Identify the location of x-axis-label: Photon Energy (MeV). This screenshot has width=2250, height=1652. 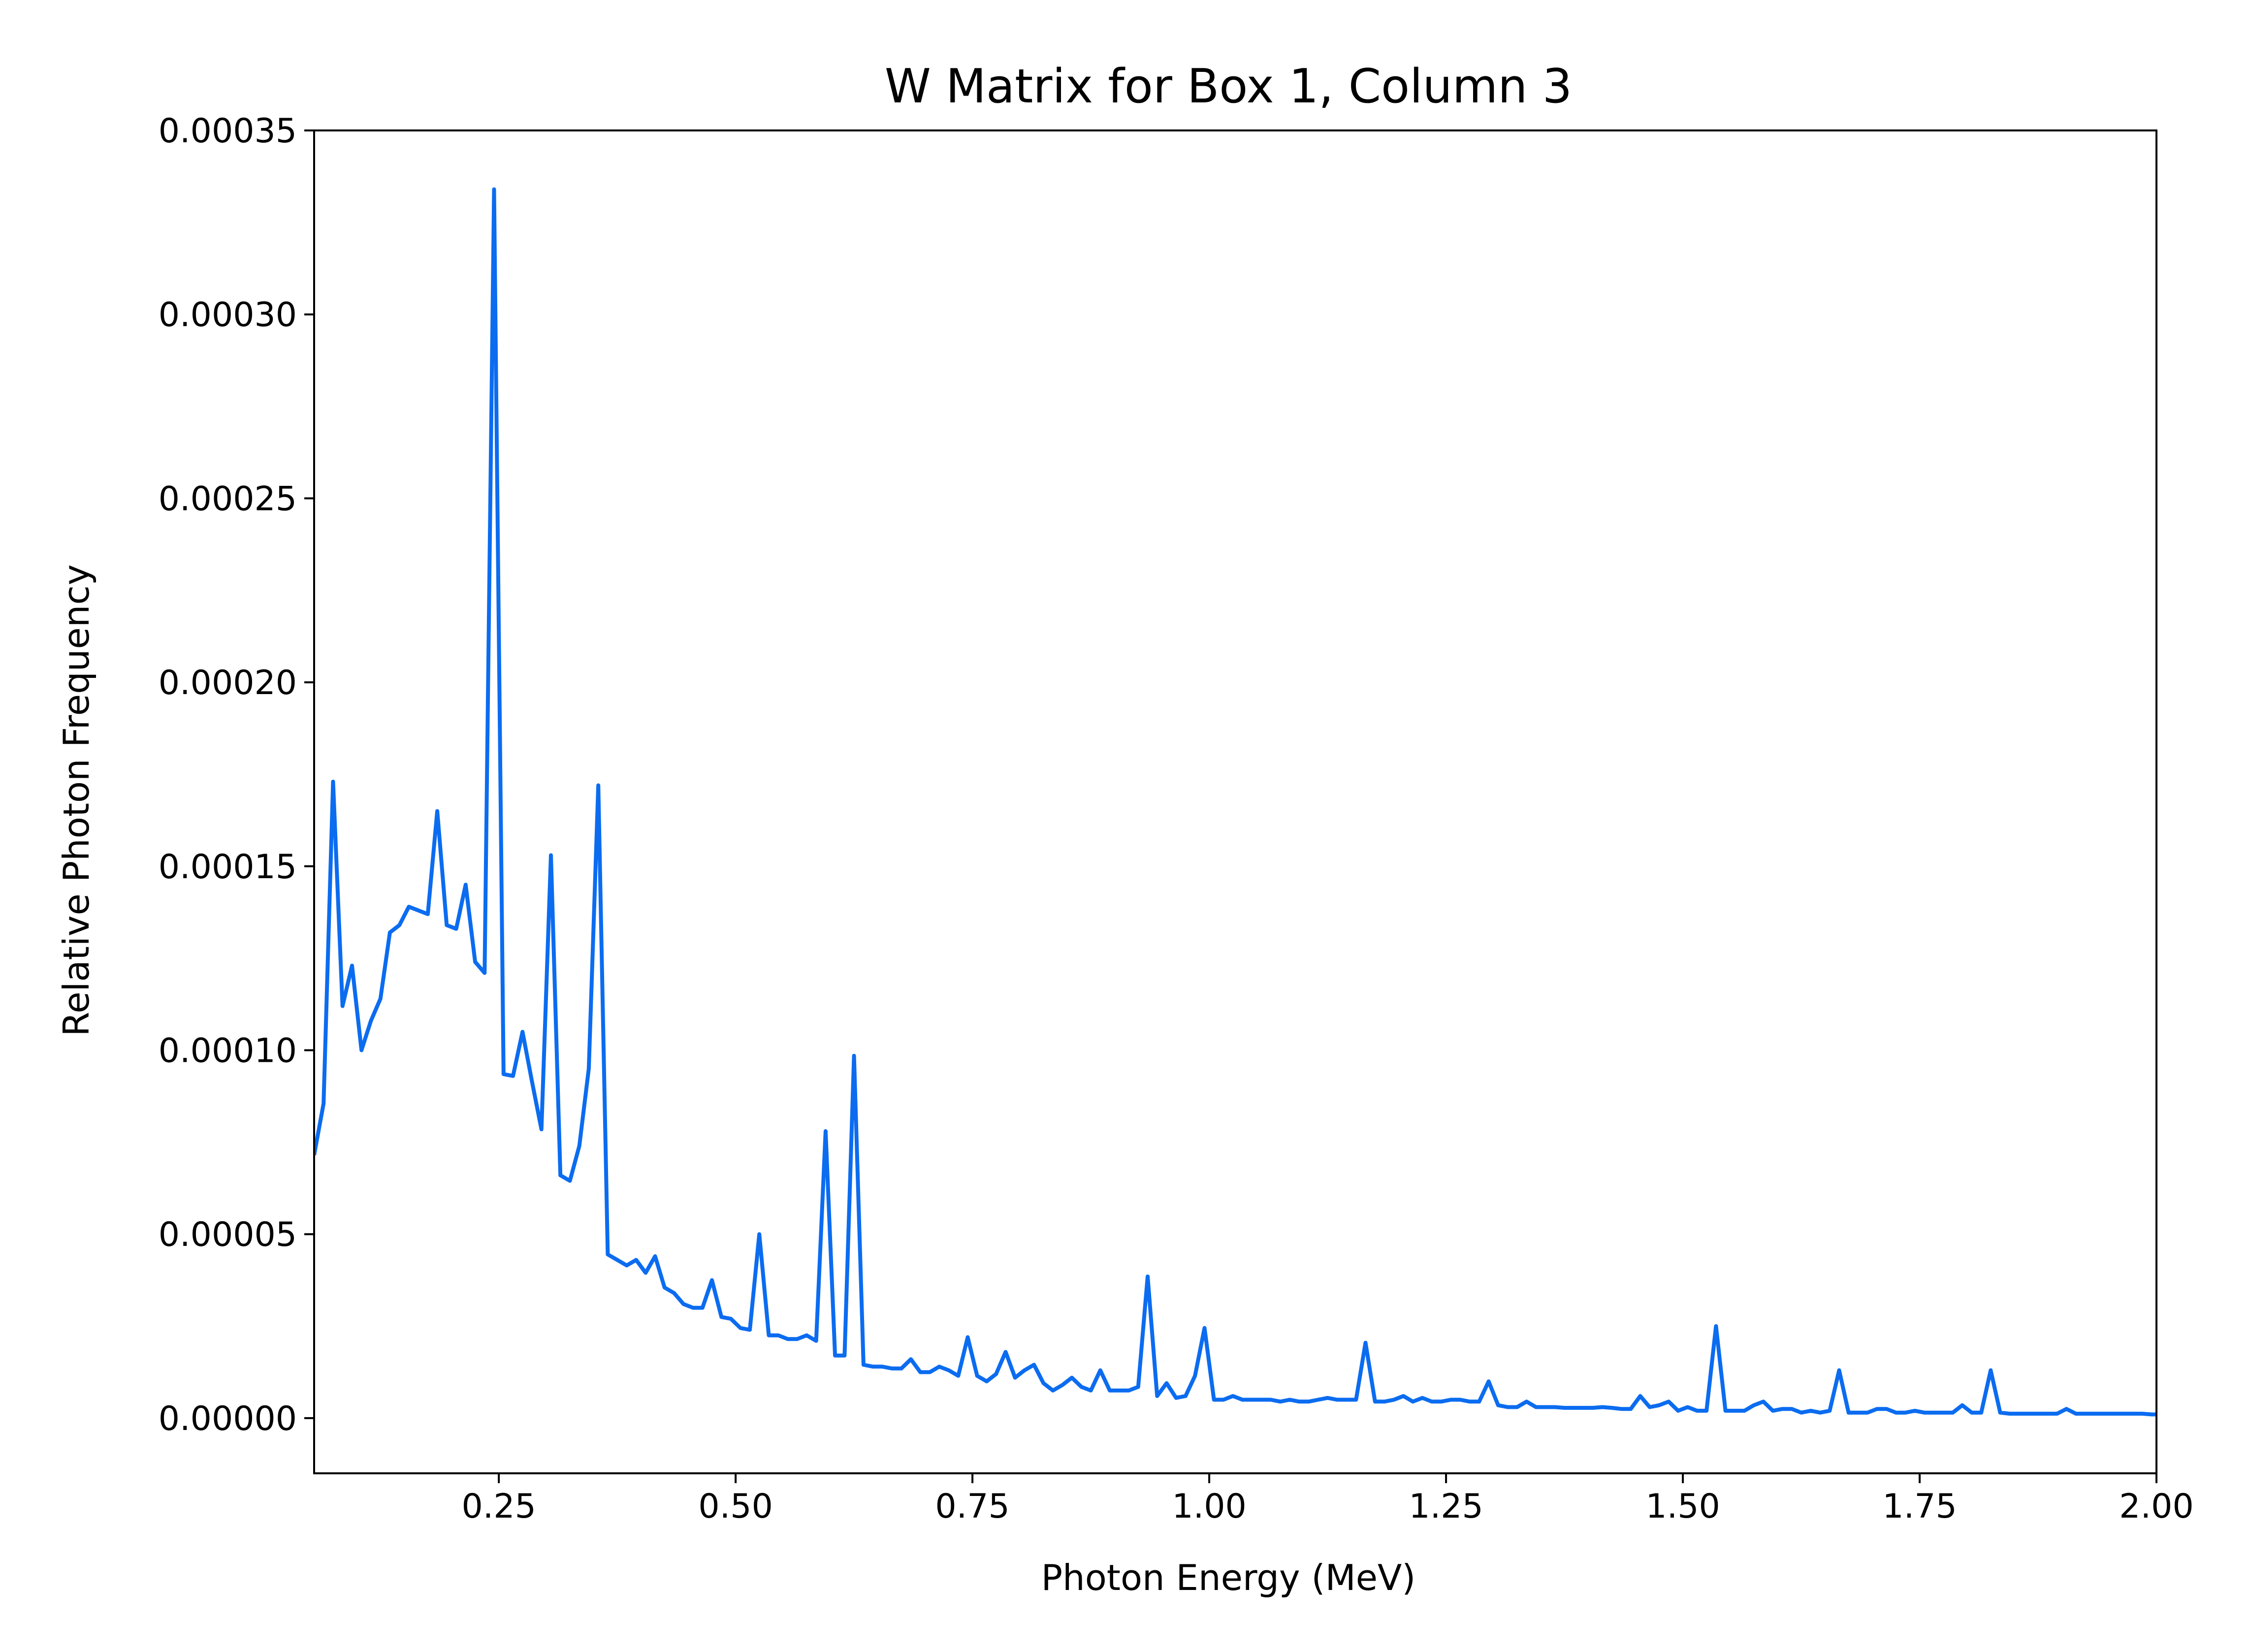
(1228, 1577).